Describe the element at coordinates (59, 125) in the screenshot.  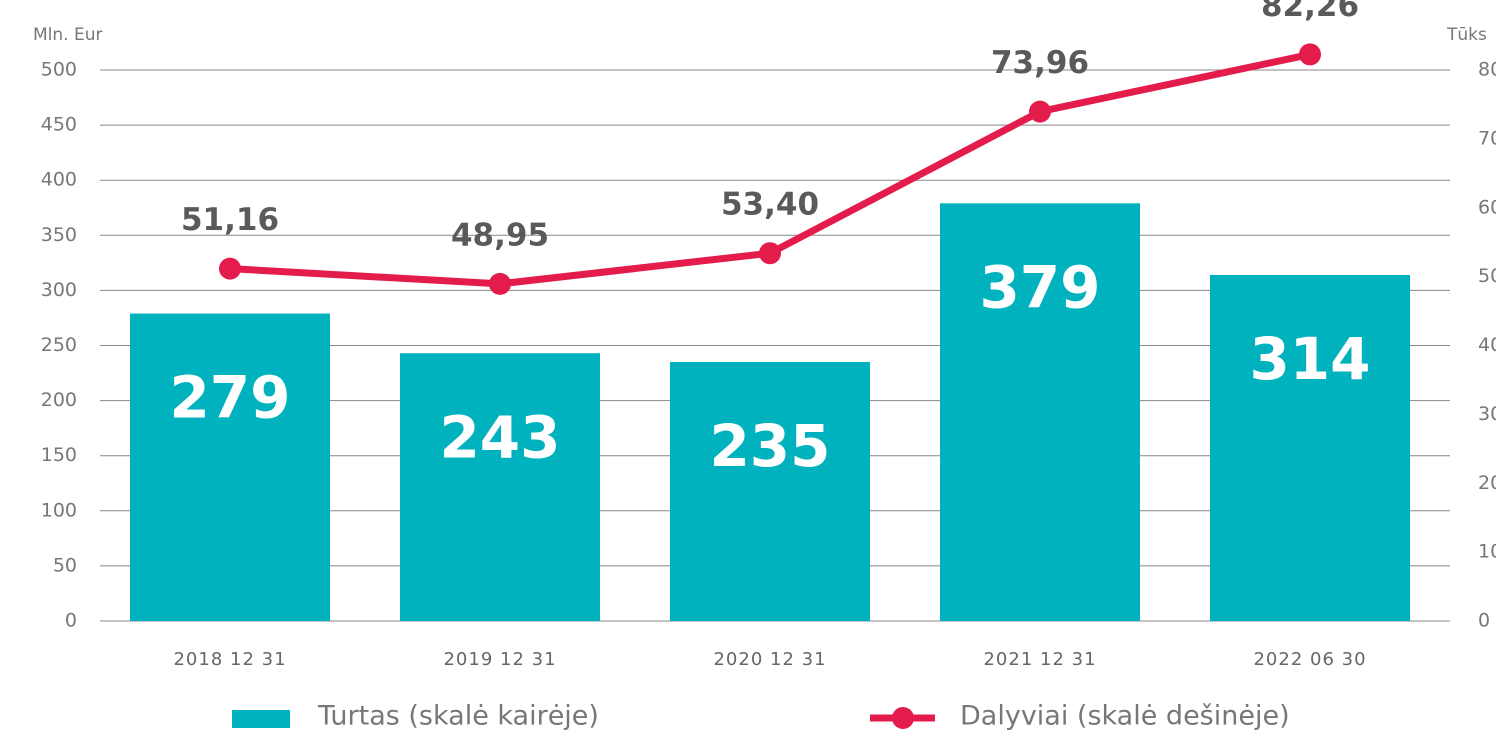
I see `y-tick-label: 450` at that location.